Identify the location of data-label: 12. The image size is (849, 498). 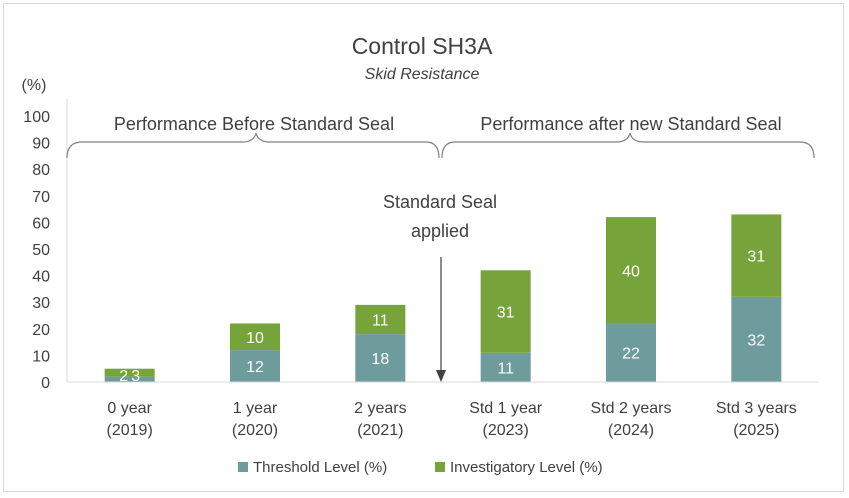
(255, 367).